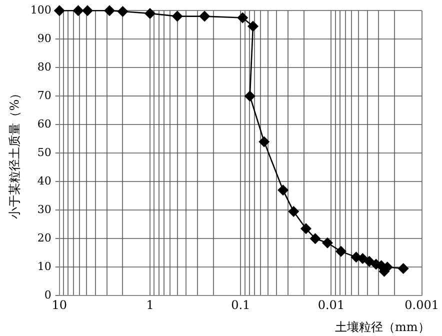 The width and height of the screenshot is (442, 336). I want to click on x-axis-title: 土壤粒径（mm）, so click(382, 327).